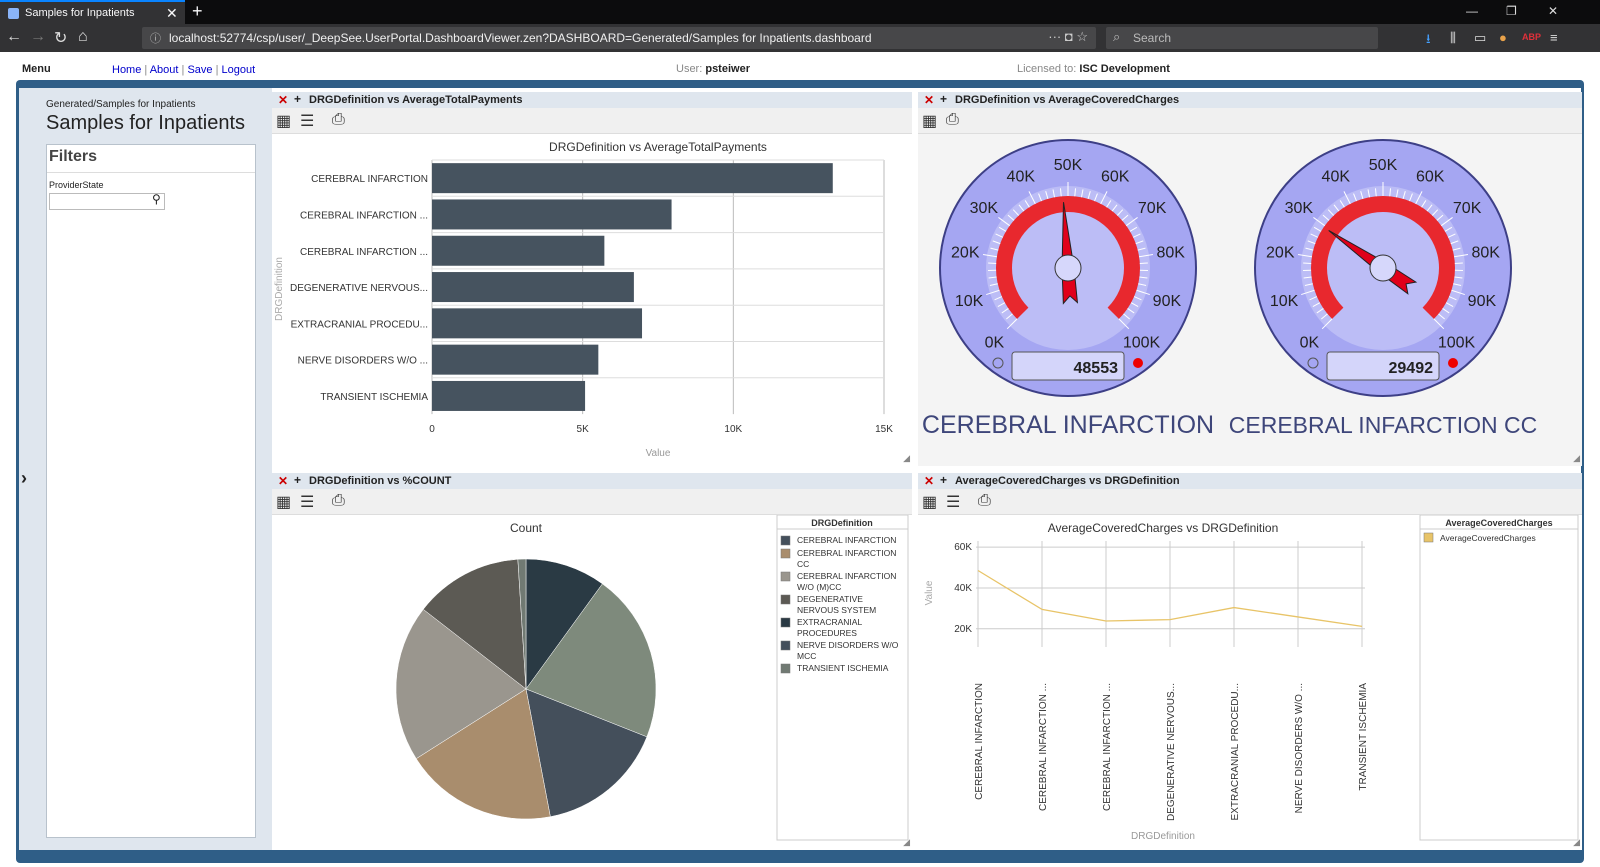 This screenshot has width=1600, height=867. What do you see at coordinates (836, 610) in the screenshot?
I see `legend-label: NERVOUS SYSTEM` at bounding box center [836, 610].